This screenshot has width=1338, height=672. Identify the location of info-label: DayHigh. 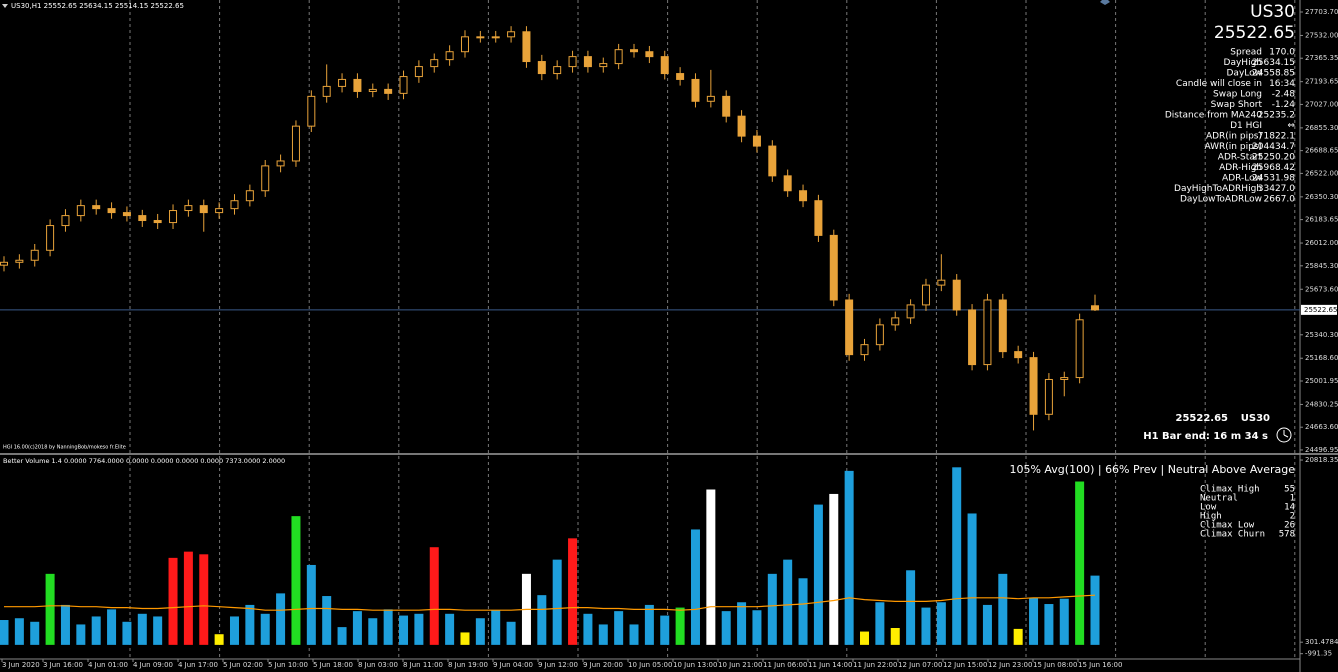
(1243, 63).